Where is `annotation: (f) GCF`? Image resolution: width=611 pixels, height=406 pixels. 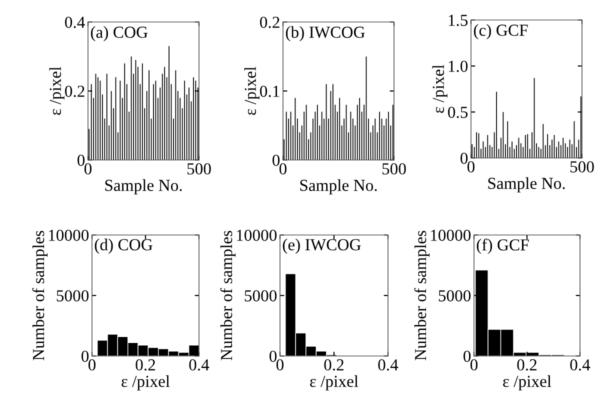 annotation: (f) GCF is located at coordinates (502, 246).